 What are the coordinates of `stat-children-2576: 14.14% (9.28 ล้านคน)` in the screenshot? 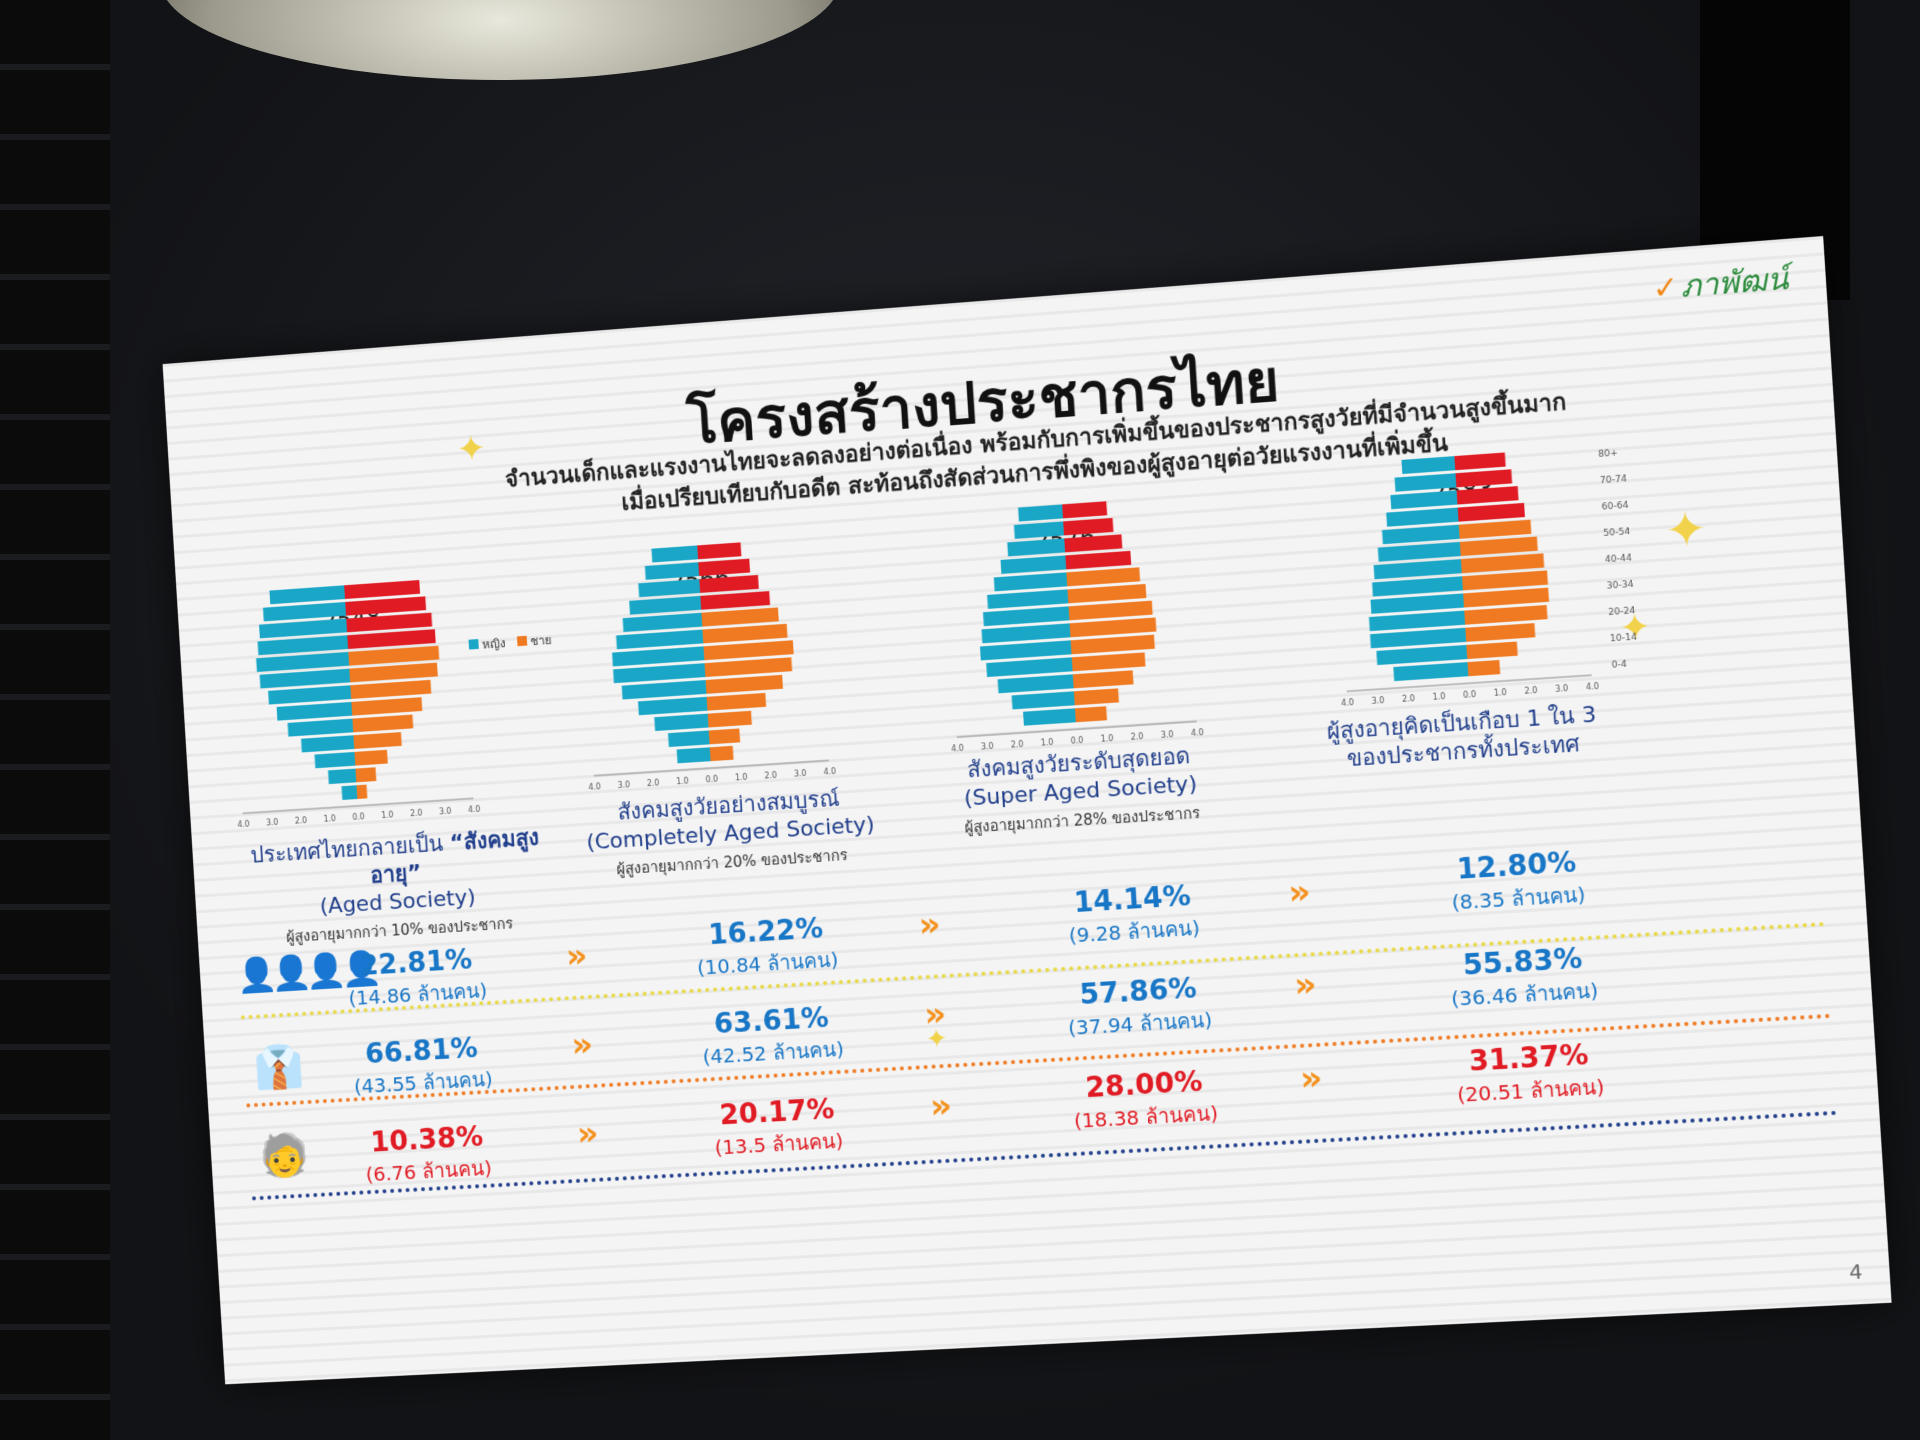 It's located at (1133, 914).